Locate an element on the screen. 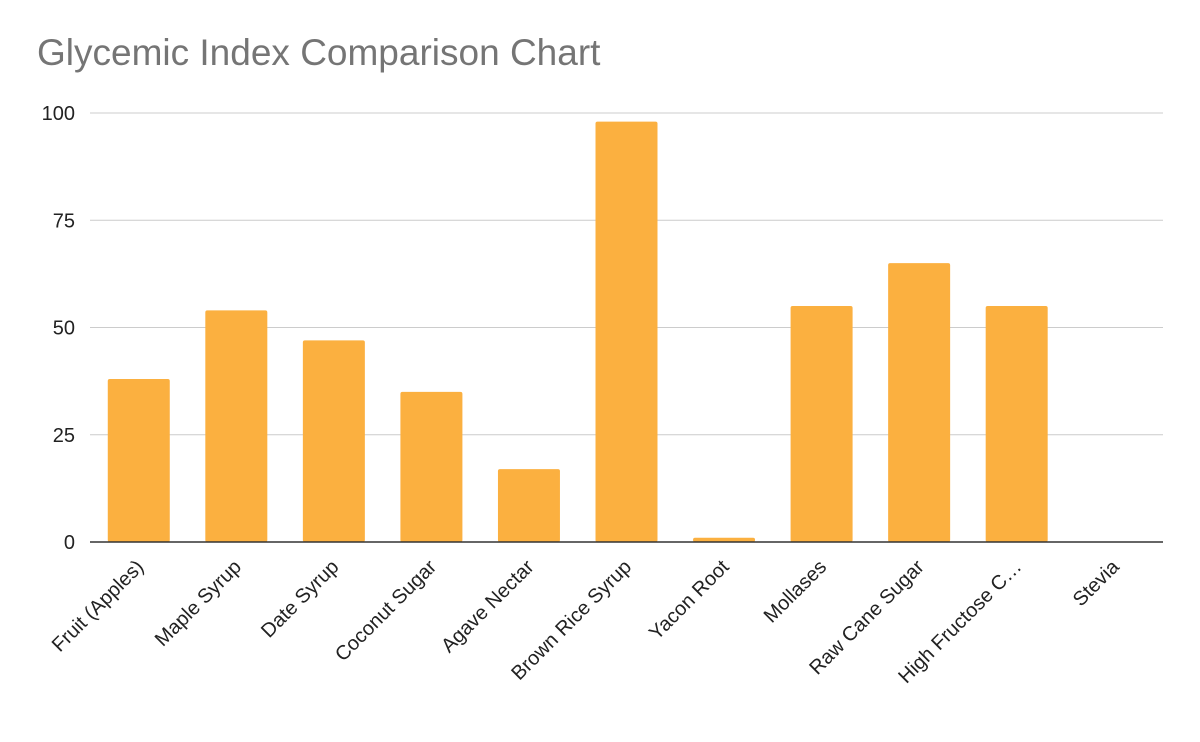 This screenshot has width=1200, height=742. y-tick-label: 0 is located at coordinates (69, 543).